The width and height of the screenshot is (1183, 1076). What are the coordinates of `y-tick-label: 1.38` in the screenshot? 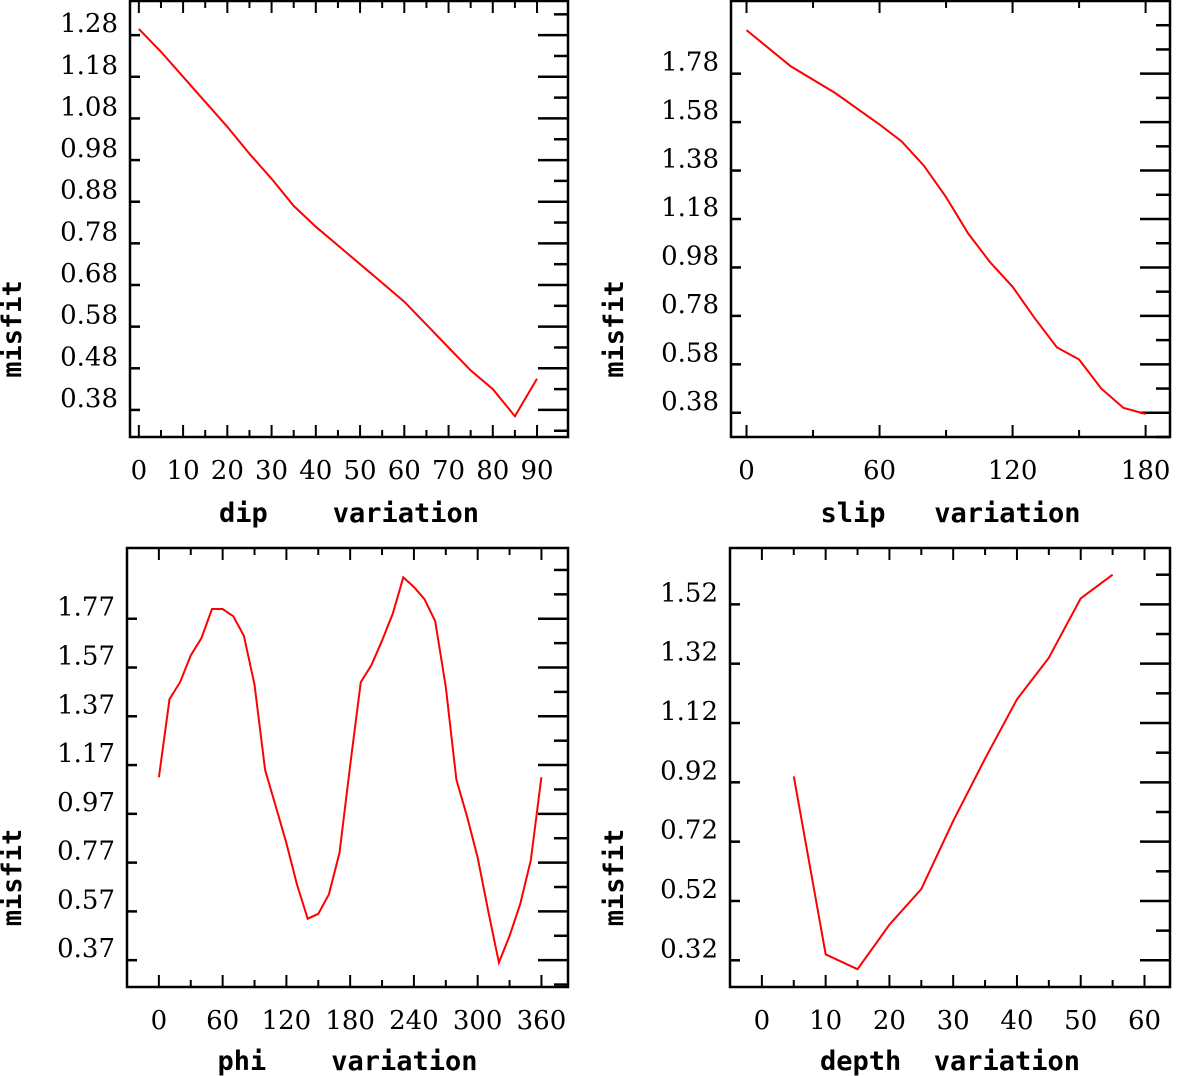 It's located at (690, 160).